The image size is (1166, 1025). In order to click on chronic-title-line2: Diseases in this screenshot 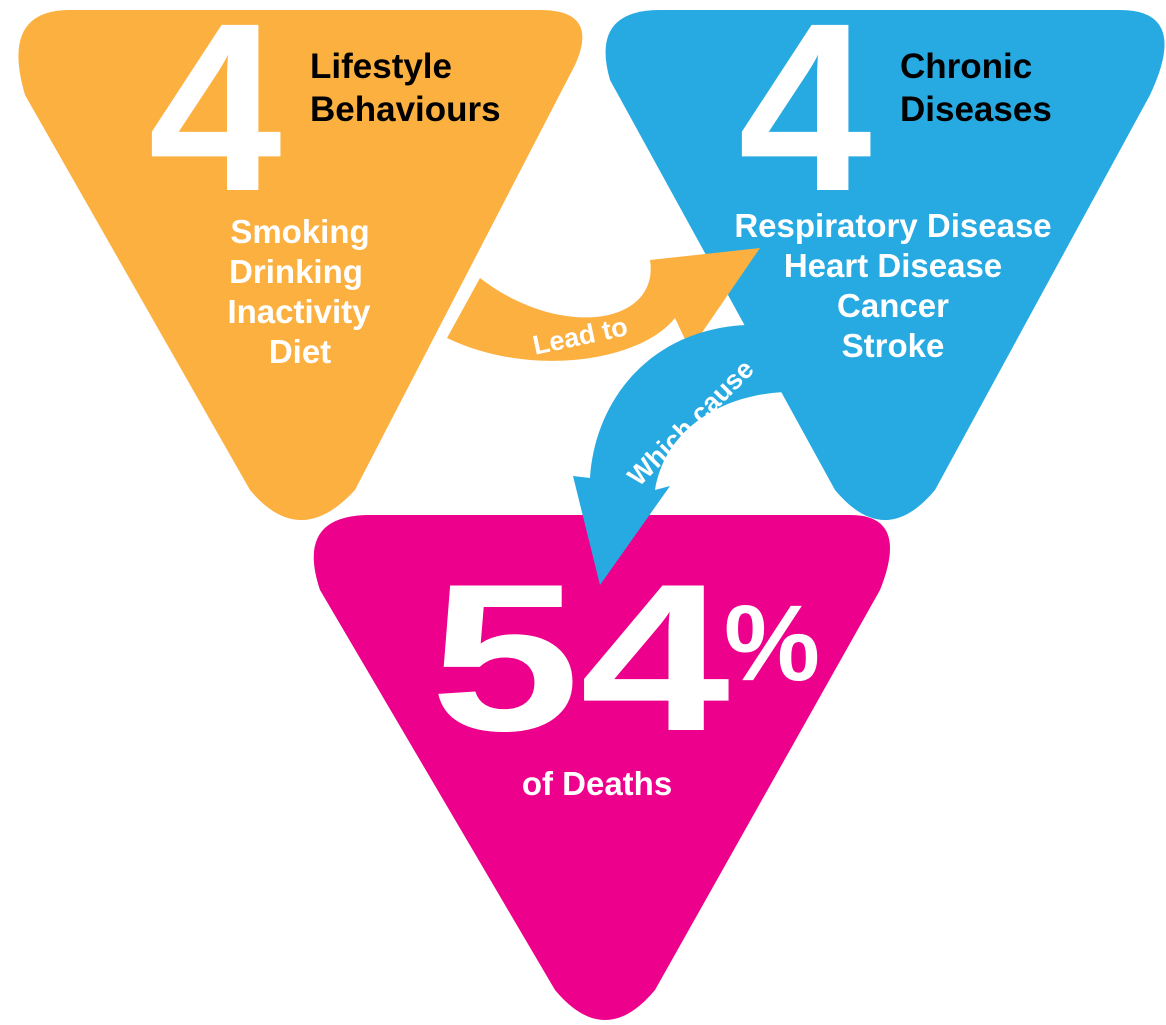, I will do `click(976, 109)`.